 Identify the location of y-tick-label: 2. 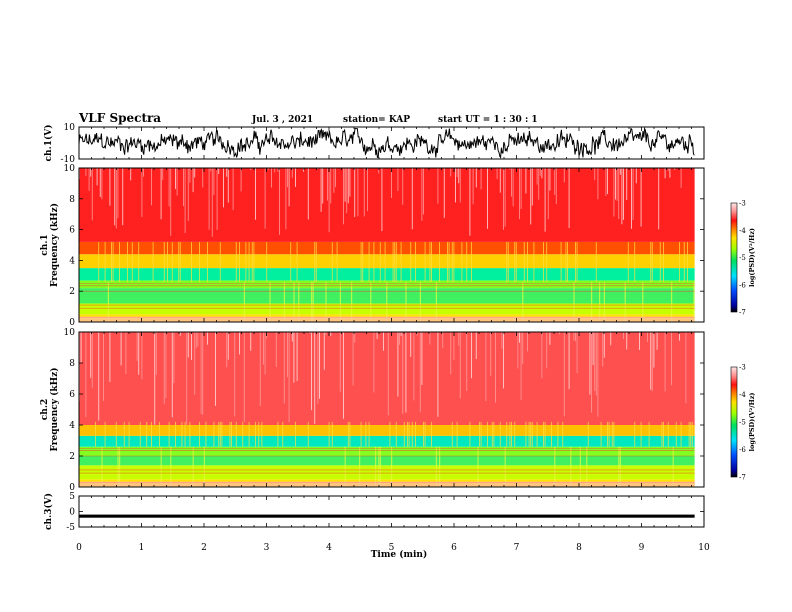
(72, 292).